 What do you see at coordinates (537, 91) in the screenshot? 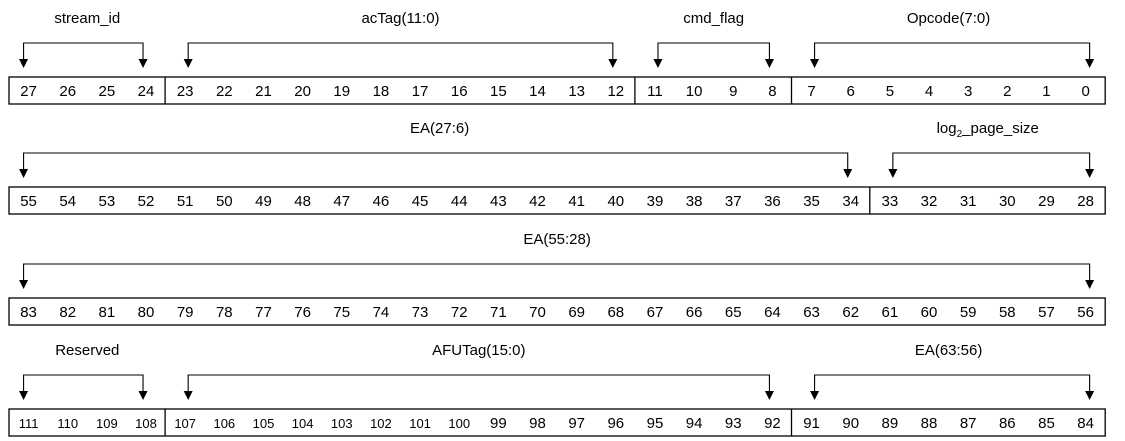
I see `bit-number: 14` at bounding box center [537, 91].